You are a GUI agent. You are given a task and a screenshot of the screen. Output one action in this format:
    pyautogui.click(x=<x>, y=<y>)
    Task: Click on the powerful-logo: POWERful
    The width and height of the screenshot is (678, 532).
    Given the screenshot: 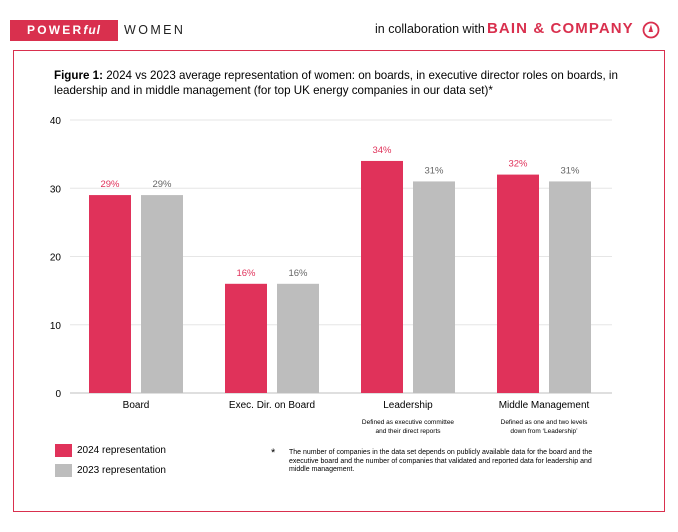 What is the action you would take?
    pyautogui.click(x=64, y=30)
    